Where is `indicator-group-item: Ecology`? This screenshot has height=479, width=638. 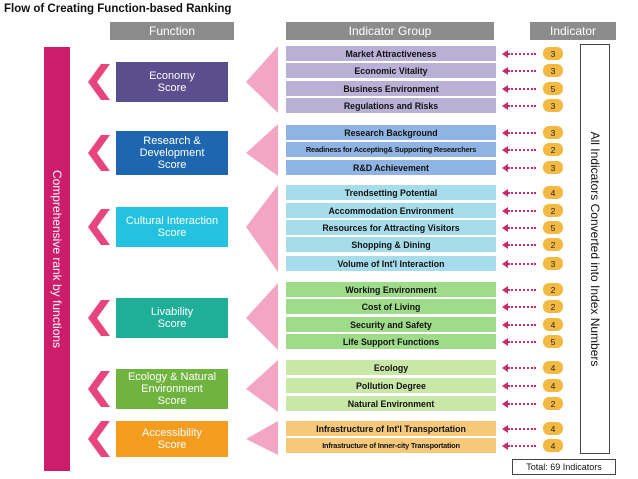 indicator-group-item: Ecology is located at coordinates (391, 367).